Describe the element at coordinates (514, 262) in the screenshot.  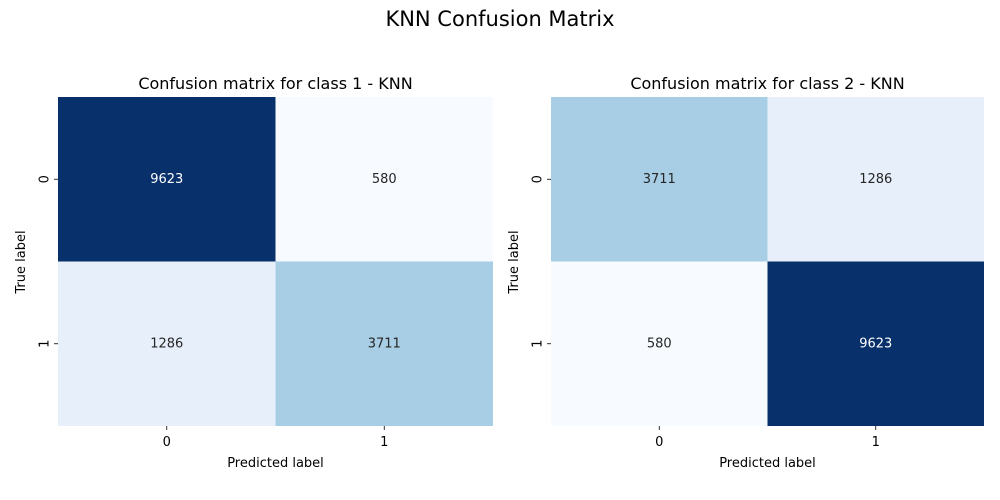
I see `heatmap-class-2-ylabel: True label` at that location.